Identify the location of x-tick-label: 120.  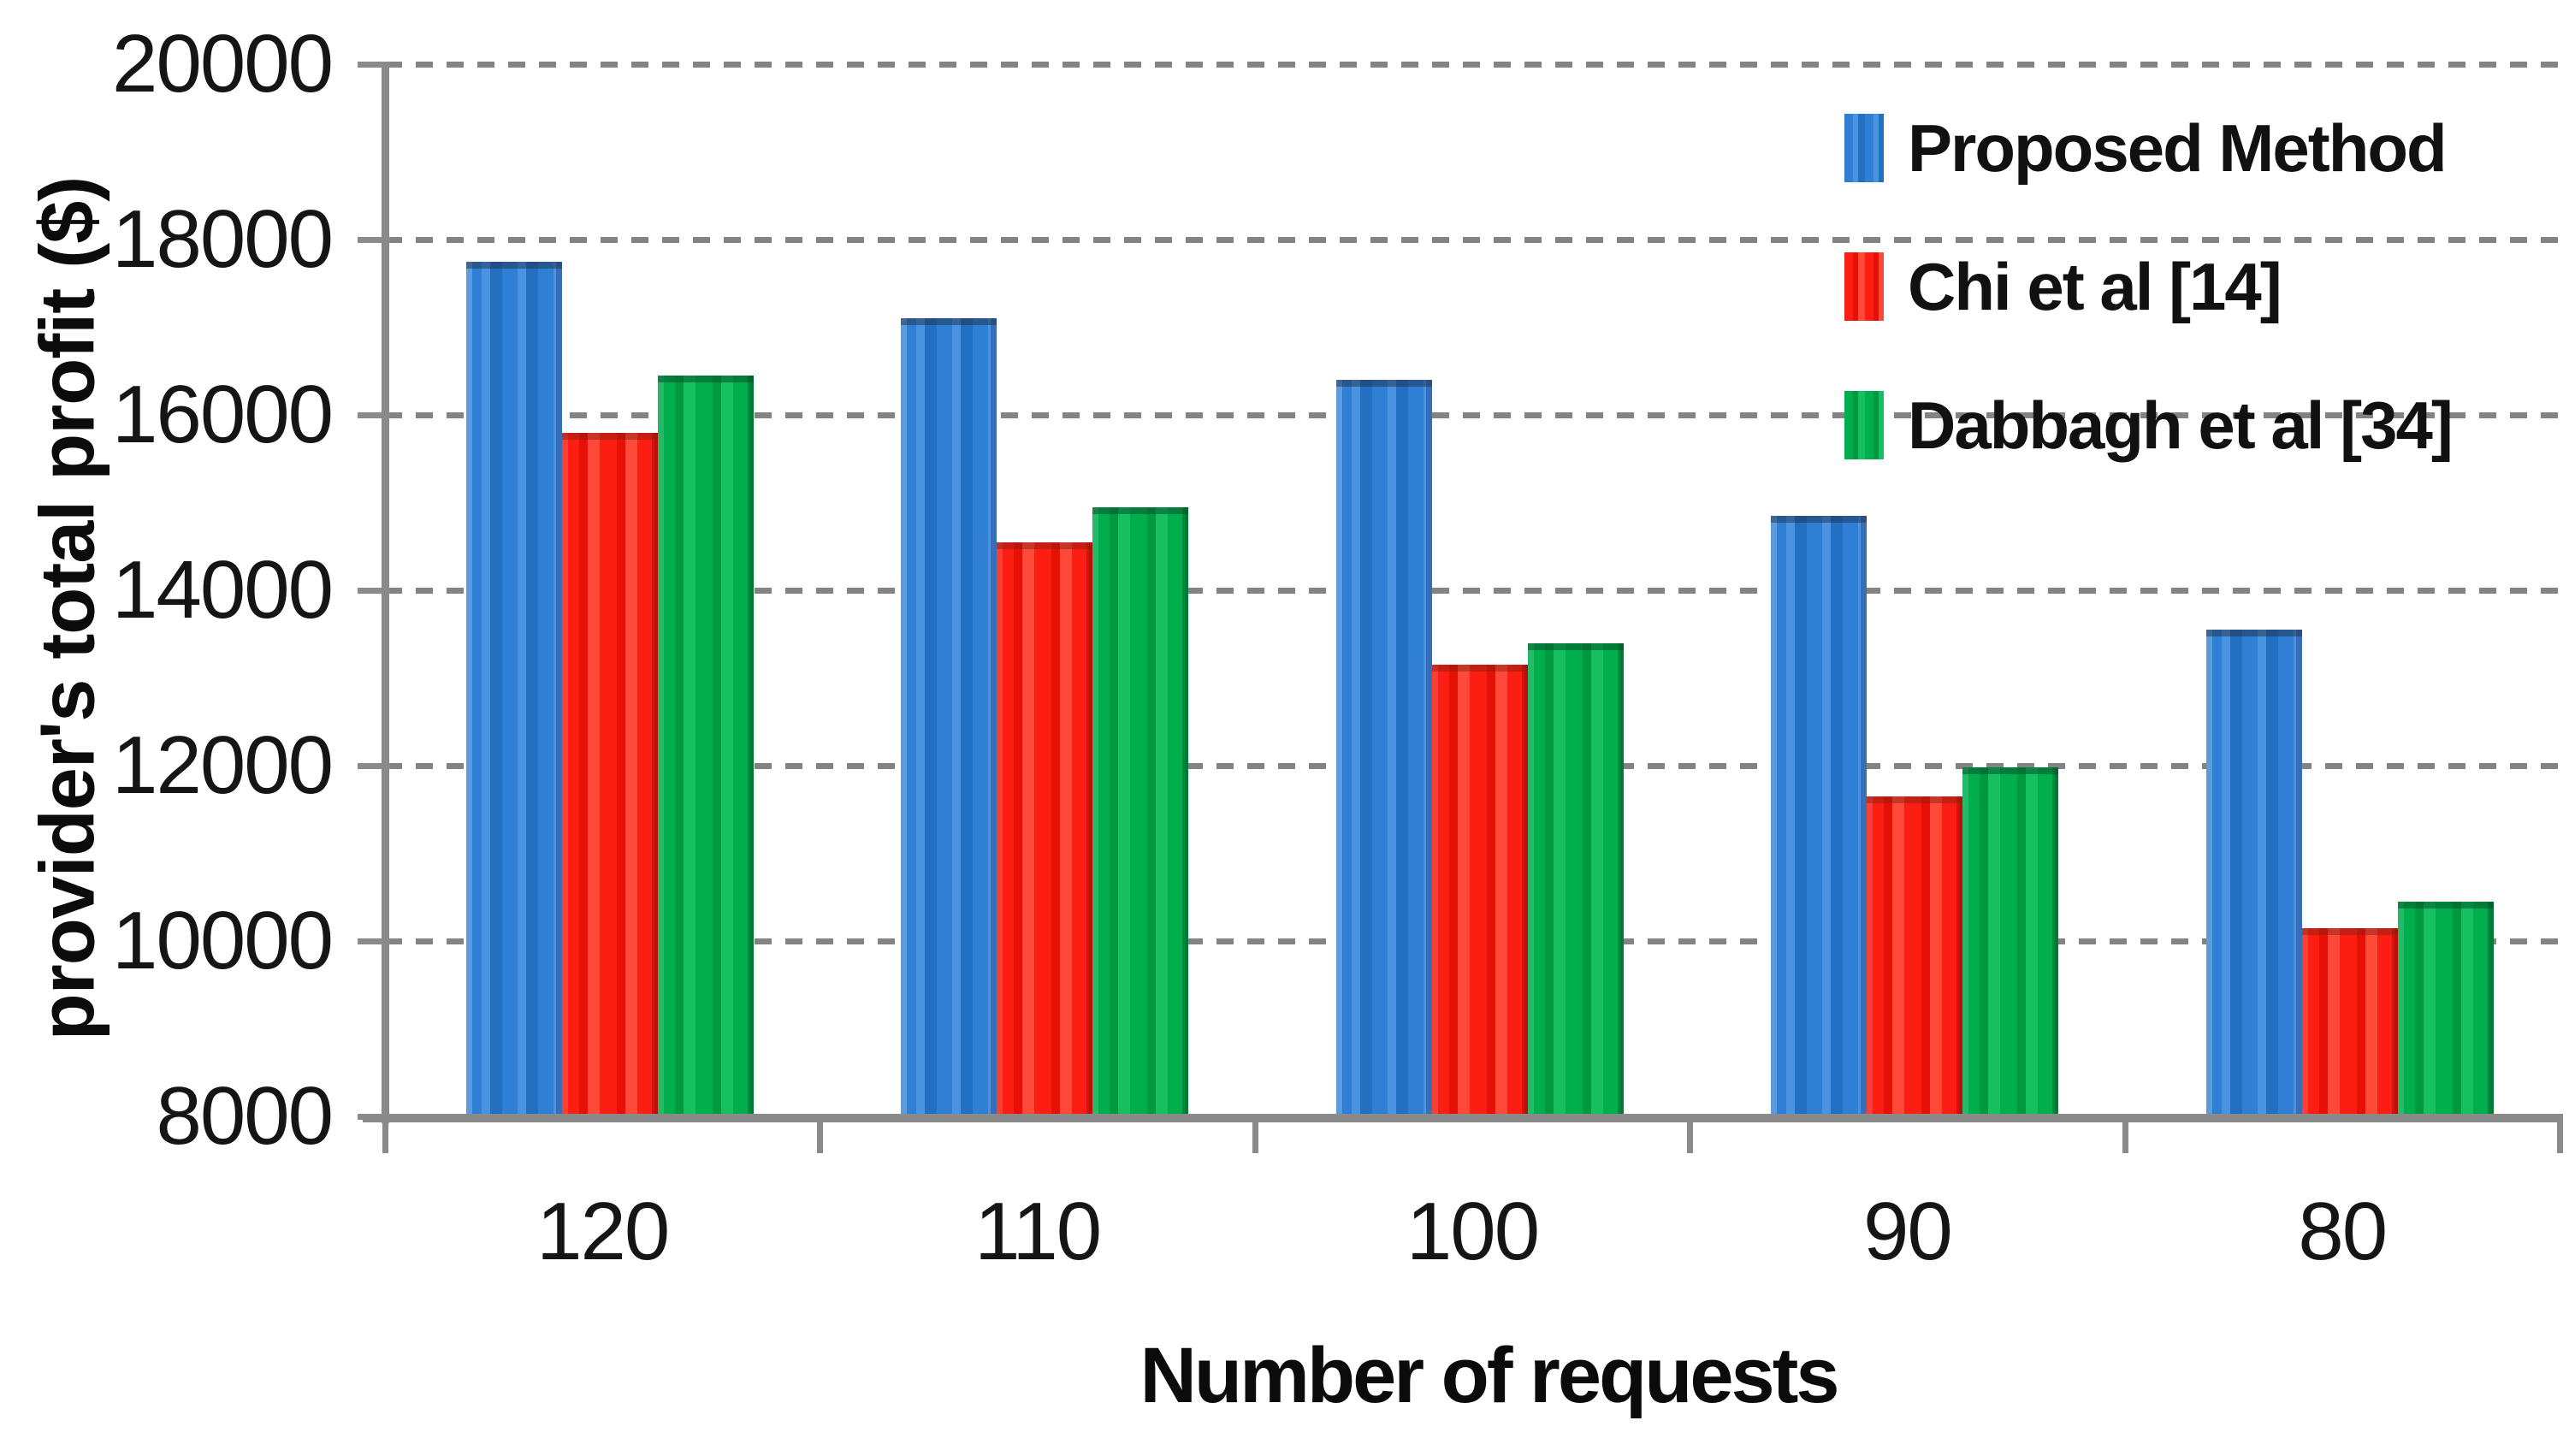
(603, 1231).